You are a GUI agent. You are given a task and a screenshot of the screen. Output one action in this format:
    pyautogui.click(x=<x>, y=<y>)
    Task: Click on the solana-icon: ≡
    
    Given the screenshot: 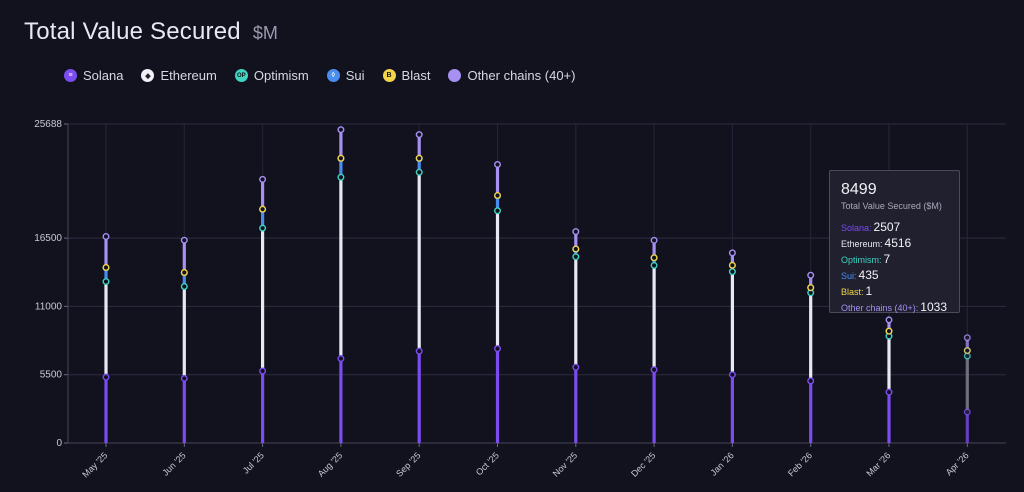 What is the action you would take?
    pyautogui.click(x=70, y=75)
    